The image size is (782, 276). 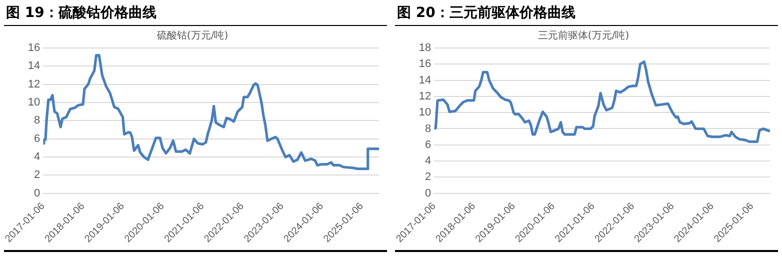 What do you see at coordinates (425, 48) in the screenshot?
I see `y-tick-label: 18` at bounding box center [425, 48].